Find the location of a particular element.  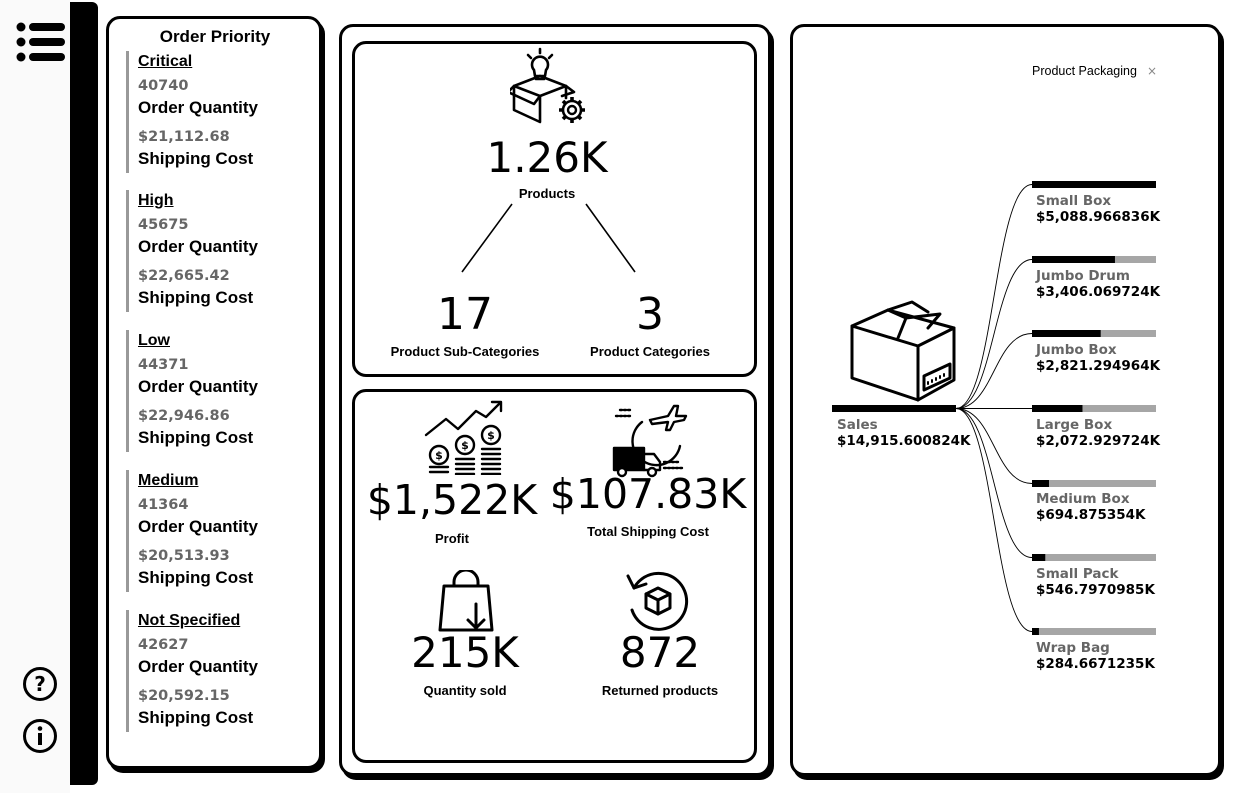

help-icon: ? is located at coordinates (40, 684).